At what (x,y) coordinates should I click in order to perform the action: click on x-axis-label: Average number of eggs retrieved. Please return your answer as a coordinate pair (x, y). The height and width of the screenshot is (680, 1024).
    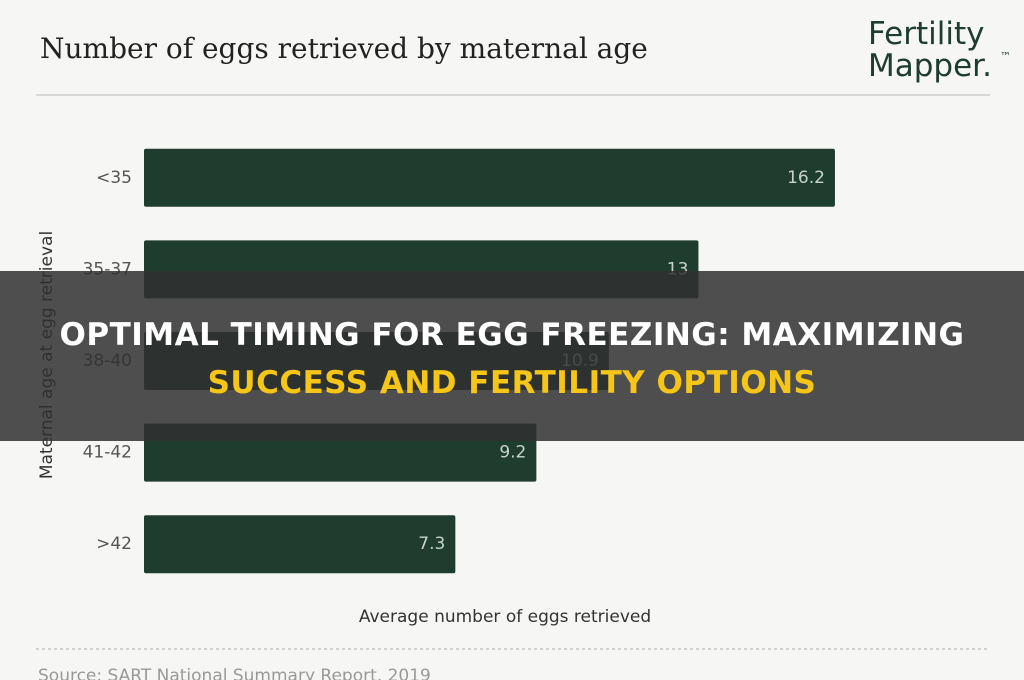
    Looking at the image, I should click on (505, 617).